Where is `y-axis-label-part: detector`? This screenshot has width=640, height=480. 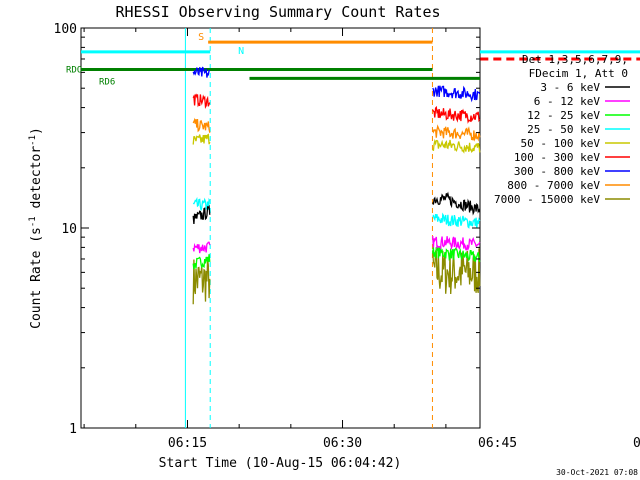
y-axis-label-part: detector is located at coordinates (36, 181).